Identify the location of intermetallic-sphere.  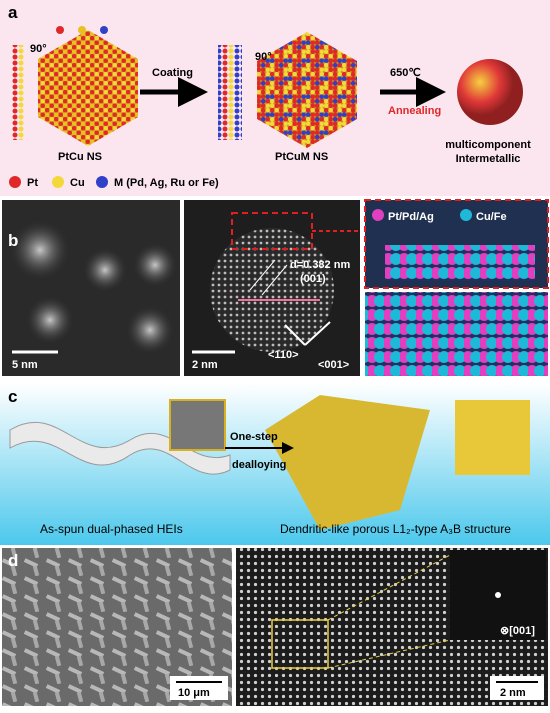
(490, 92).